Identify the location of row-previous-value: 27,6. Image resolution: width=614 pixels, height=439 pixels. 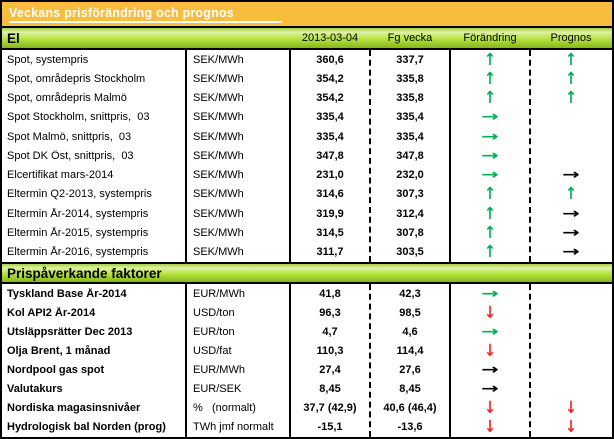
(410, 370).